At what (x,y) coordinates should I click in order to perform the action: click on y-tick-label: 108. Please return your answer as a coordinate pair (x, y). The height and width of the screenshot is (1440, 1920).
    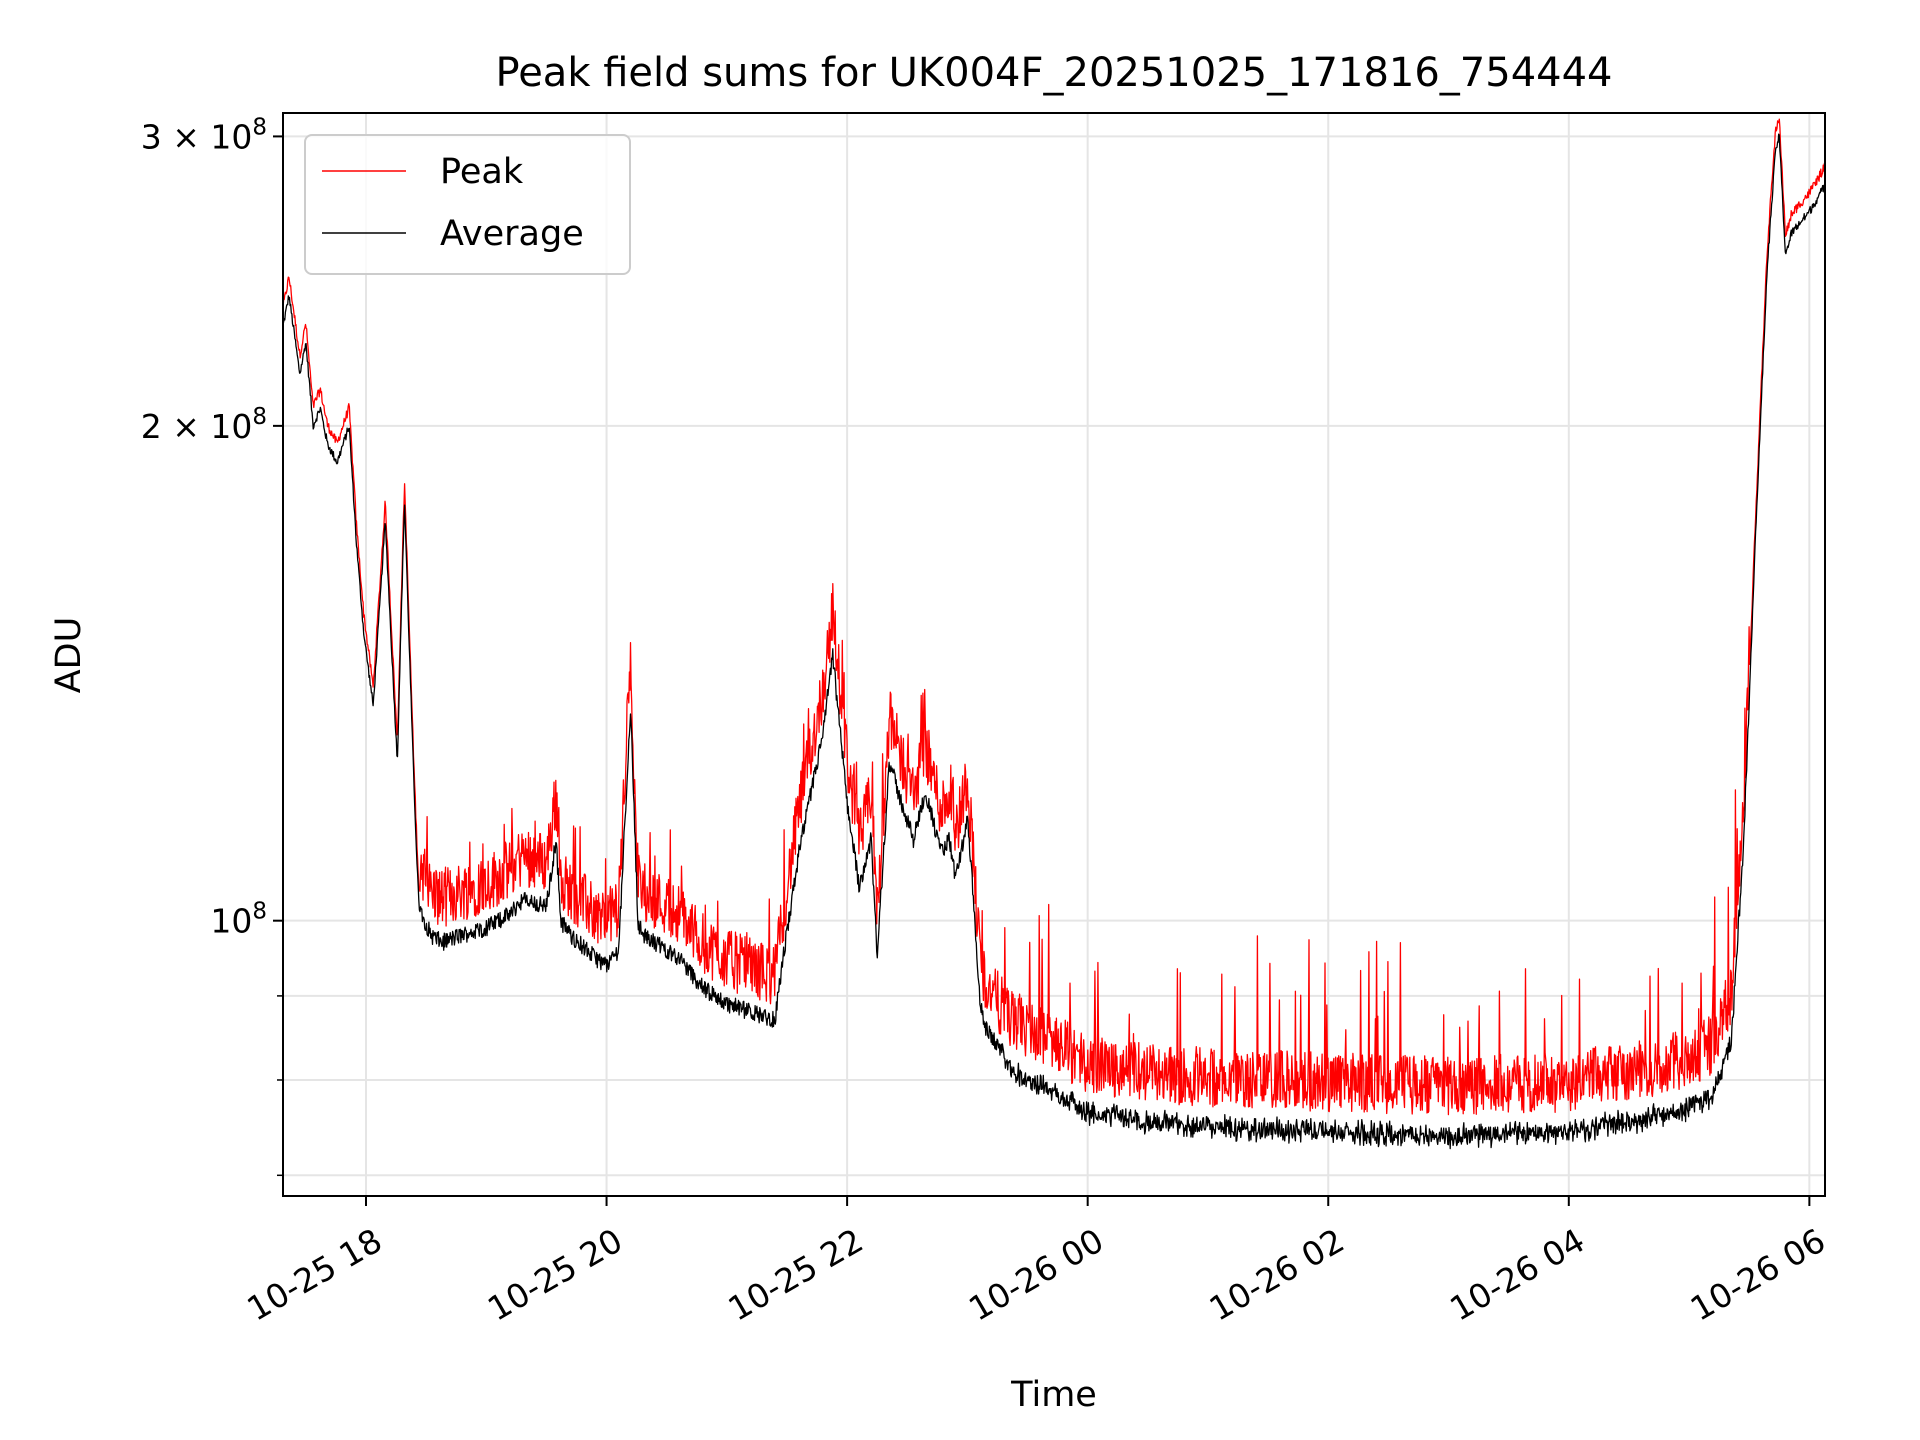
    Looking at the image, I should click on (238, 920).